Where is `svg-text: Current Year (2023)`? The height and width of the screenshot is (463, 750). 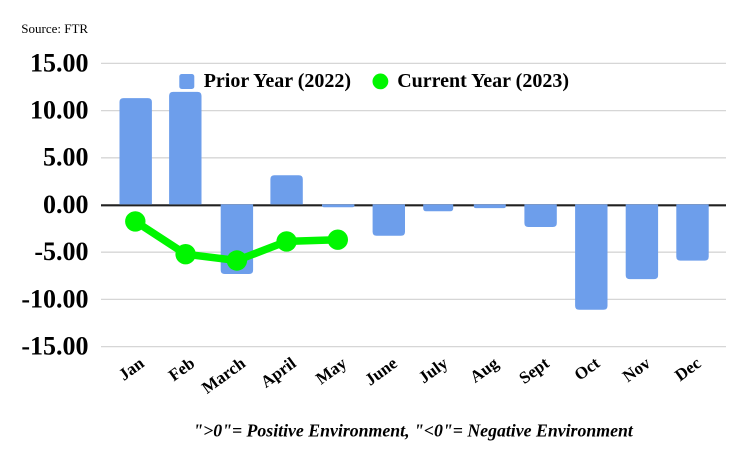 svg-text: Current Year (2023) is located at coordinates (483, 81).